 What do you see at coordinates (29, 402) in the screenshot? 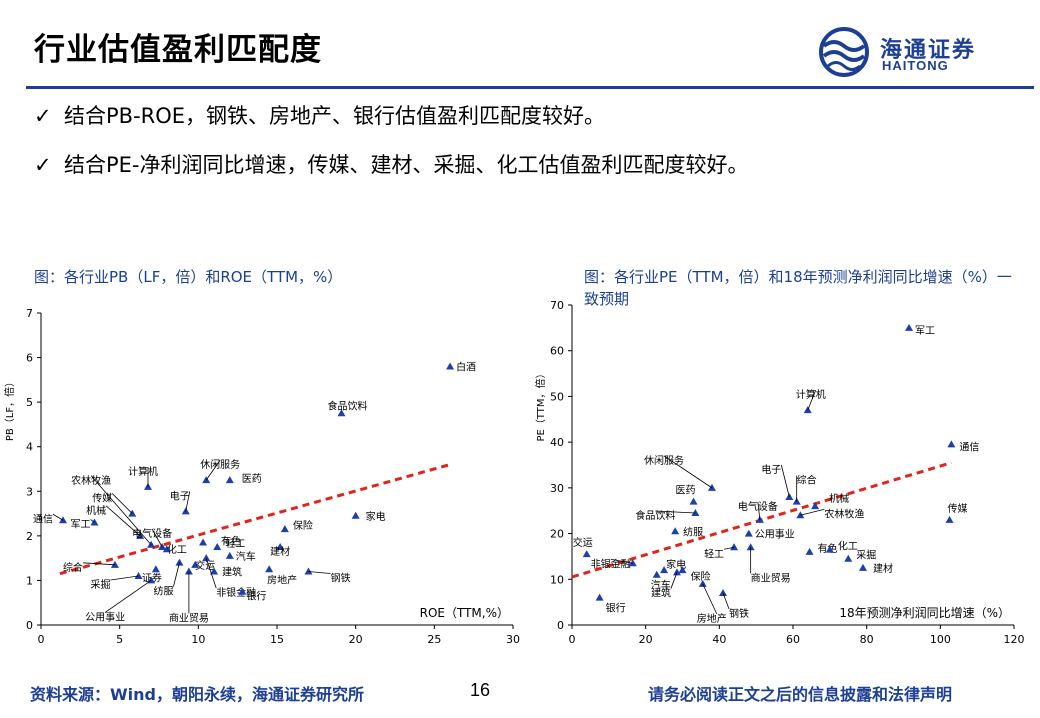
I see `y-tick-label: 5` at bounding box center [29, 402].